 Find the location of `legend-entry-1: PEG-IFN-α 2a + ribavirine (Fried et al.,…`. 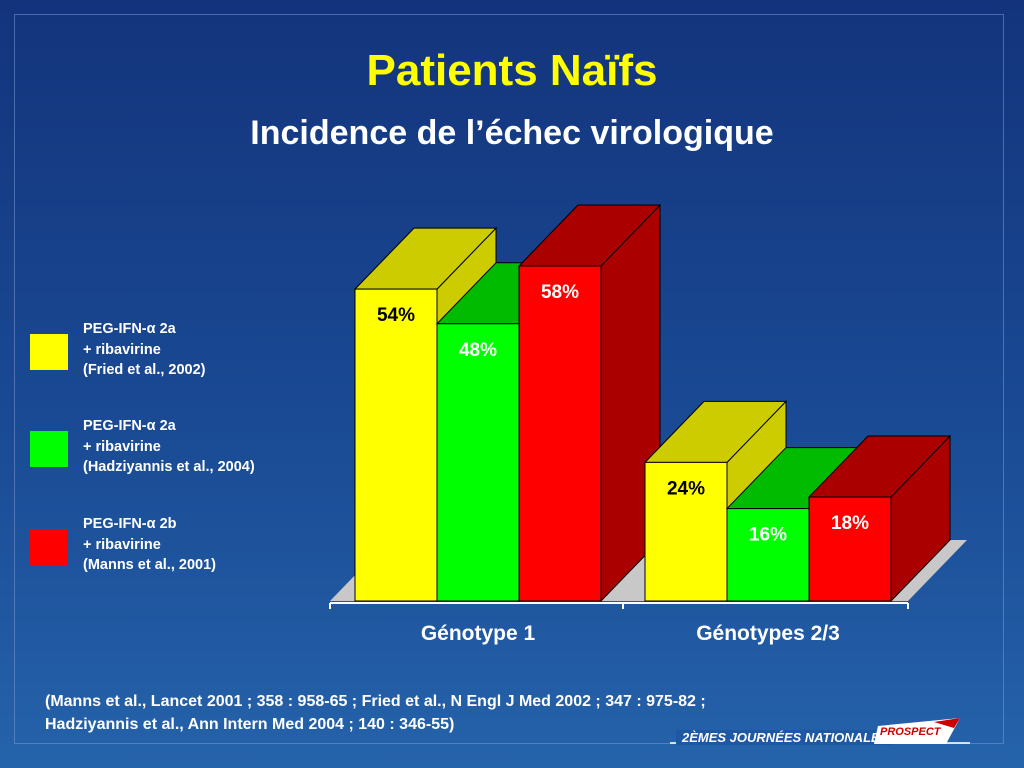

legend-entry-1: PEG-IFN-α 2a + ribavirine (Fried et al.,… is located at coordinates (144, 350).